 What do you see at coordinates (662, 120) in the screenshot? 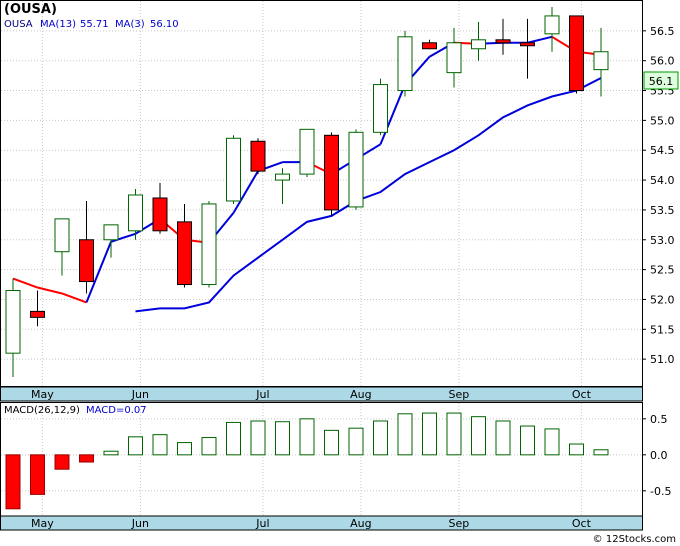
I see `price-ytick-label: 55.0` at bounding box center [662, 120].